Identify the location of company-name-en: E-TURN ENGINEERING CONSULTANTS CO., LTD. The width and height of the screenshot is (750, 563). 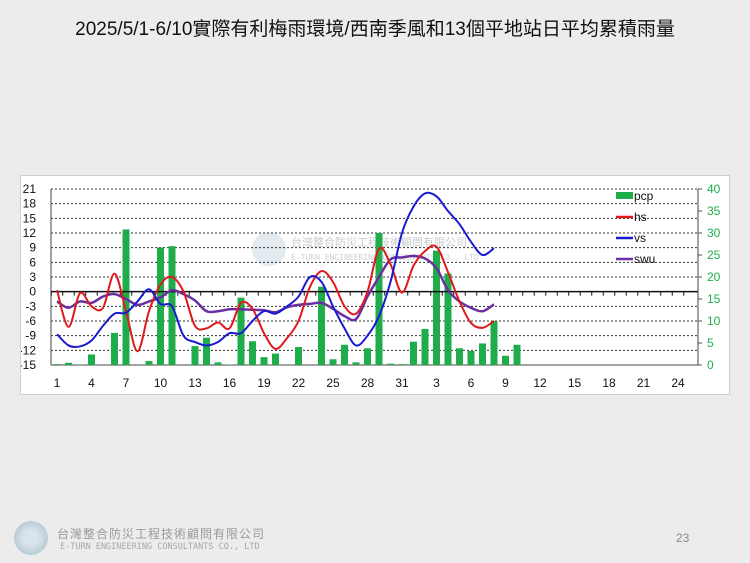
(160, 547).